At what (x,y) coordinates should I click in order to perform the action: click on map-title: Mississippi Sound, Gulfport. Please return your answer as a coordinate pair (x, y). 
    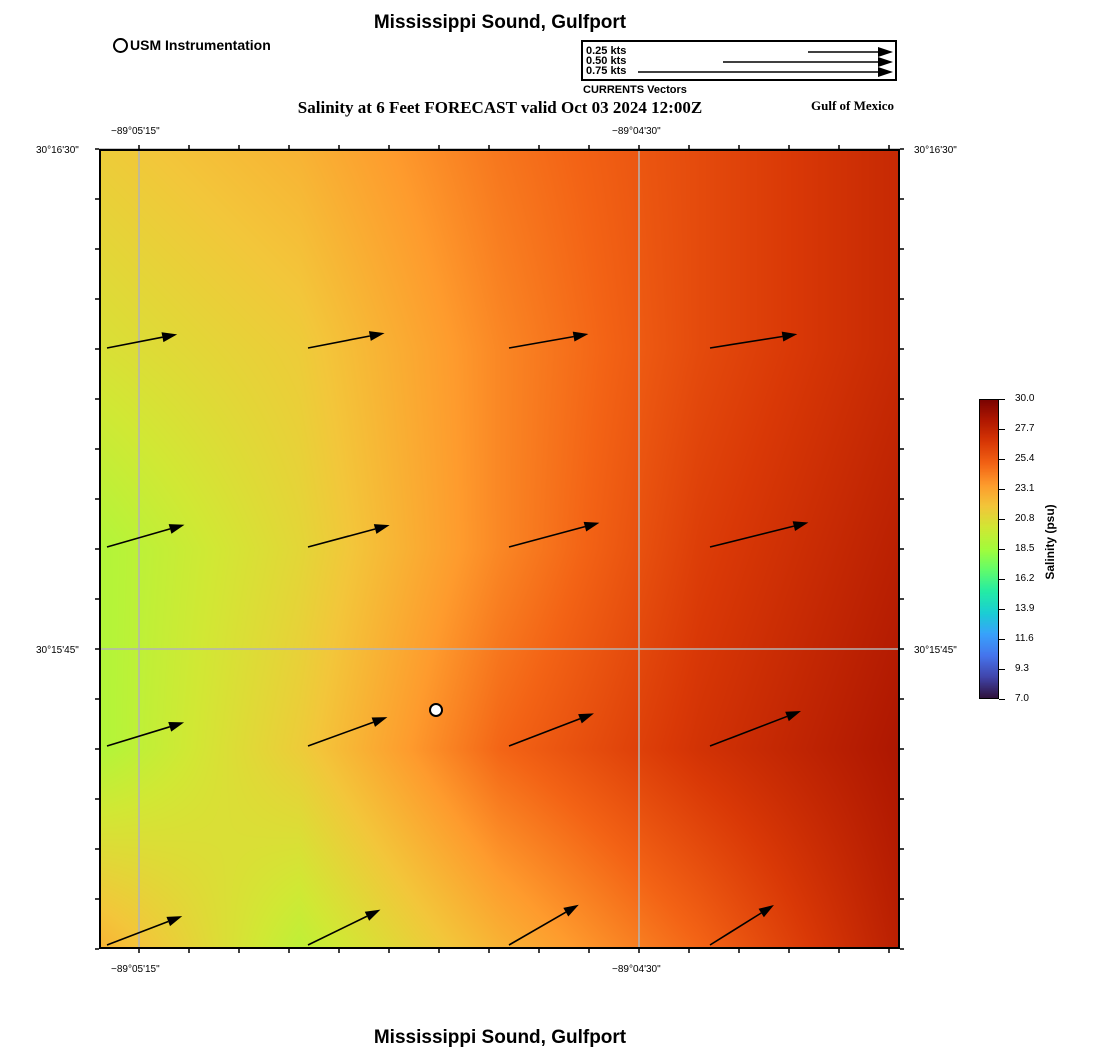
    Looking at the image, I should click on (500, 22).